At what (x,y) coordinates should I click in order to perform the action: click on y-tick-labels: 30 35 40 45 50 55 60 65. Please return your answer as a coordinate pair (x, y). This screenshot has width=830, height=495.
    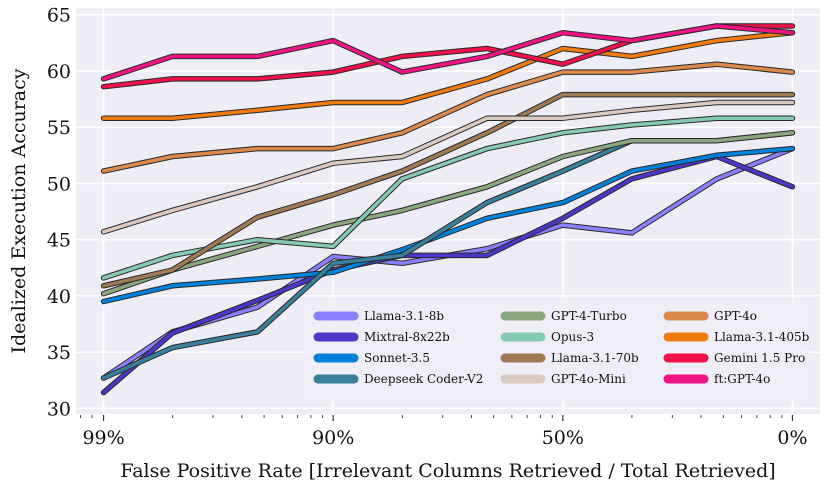
    Looking at the image, I should click on (59, 213).